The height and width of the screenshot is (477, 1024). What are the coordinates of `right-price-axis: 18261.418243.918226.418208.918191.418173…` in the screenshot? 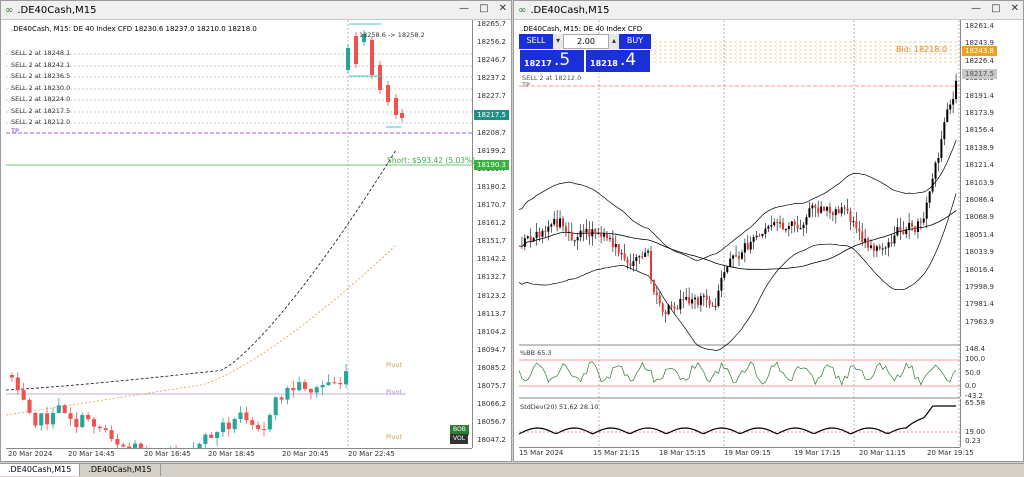 It's located at (992, 182).